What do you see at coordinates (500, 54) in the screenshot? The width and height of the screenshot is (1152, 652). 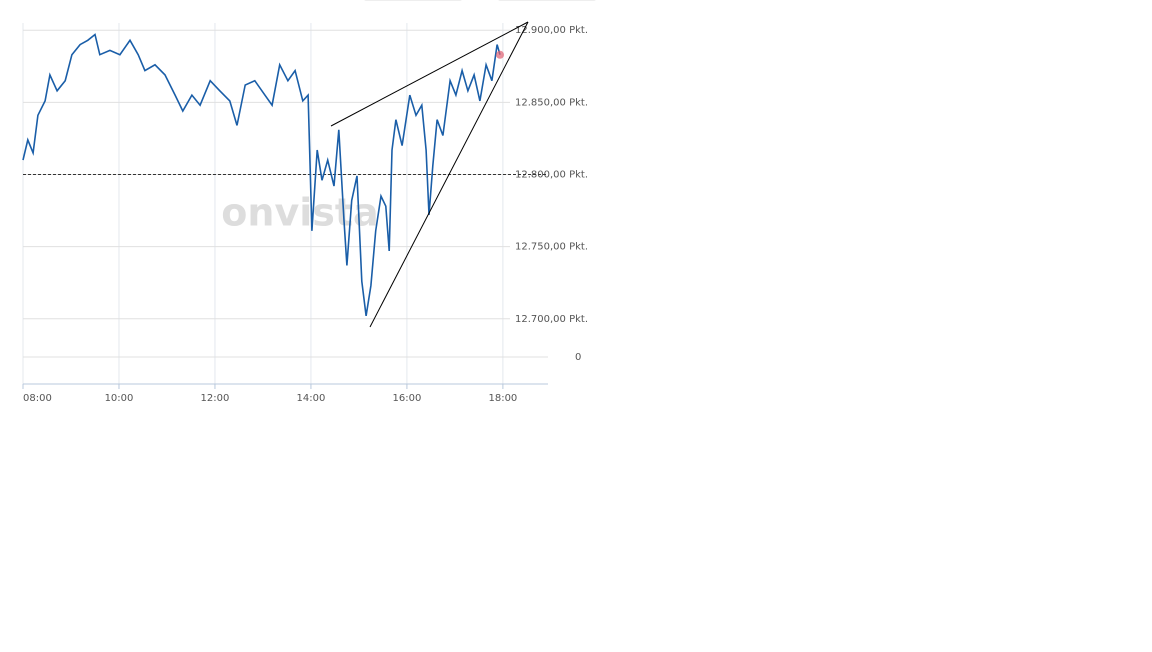 I see `last-point` at bounding box center [500, 54].